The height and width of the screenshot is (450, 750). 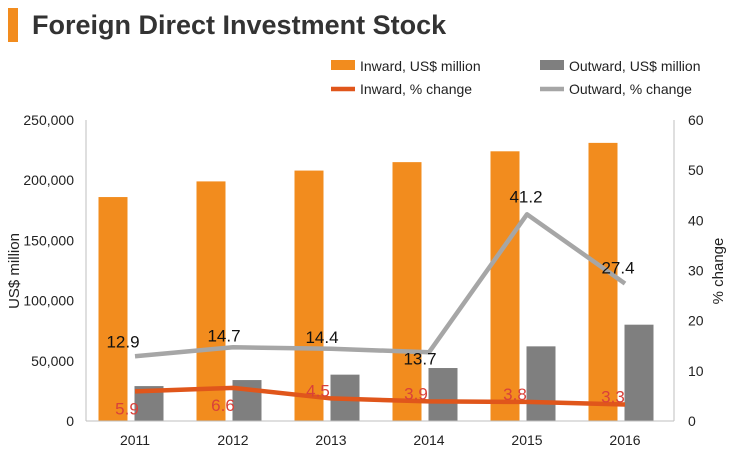 What do you see at coordinates (541, 383) in the screenshot?
I see `outward-bar-2015` at bounding box center [541, 383].